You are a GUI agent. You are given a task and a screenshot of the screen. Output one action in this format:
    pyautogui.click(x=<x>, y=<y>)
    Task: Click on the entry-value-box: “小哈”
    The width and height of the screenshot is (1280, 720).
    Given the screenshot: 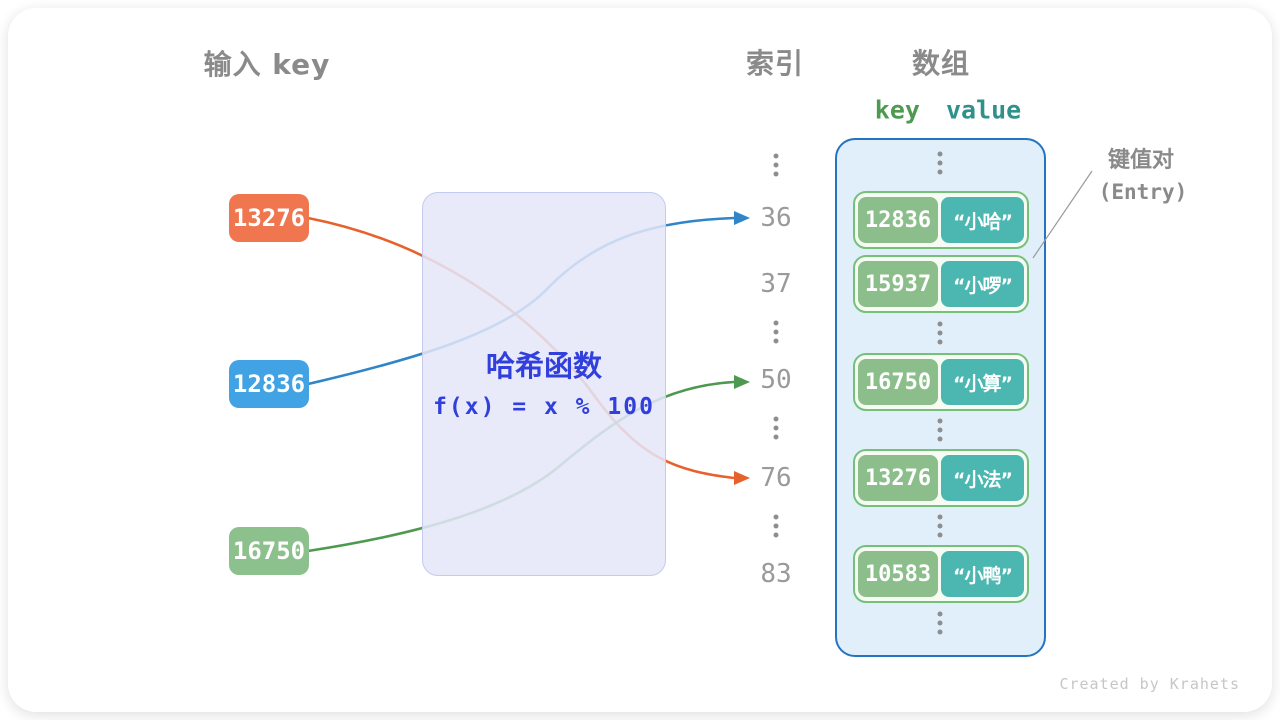 What is the action you would take?
    pyautogui.click(x=982, y=220)
    